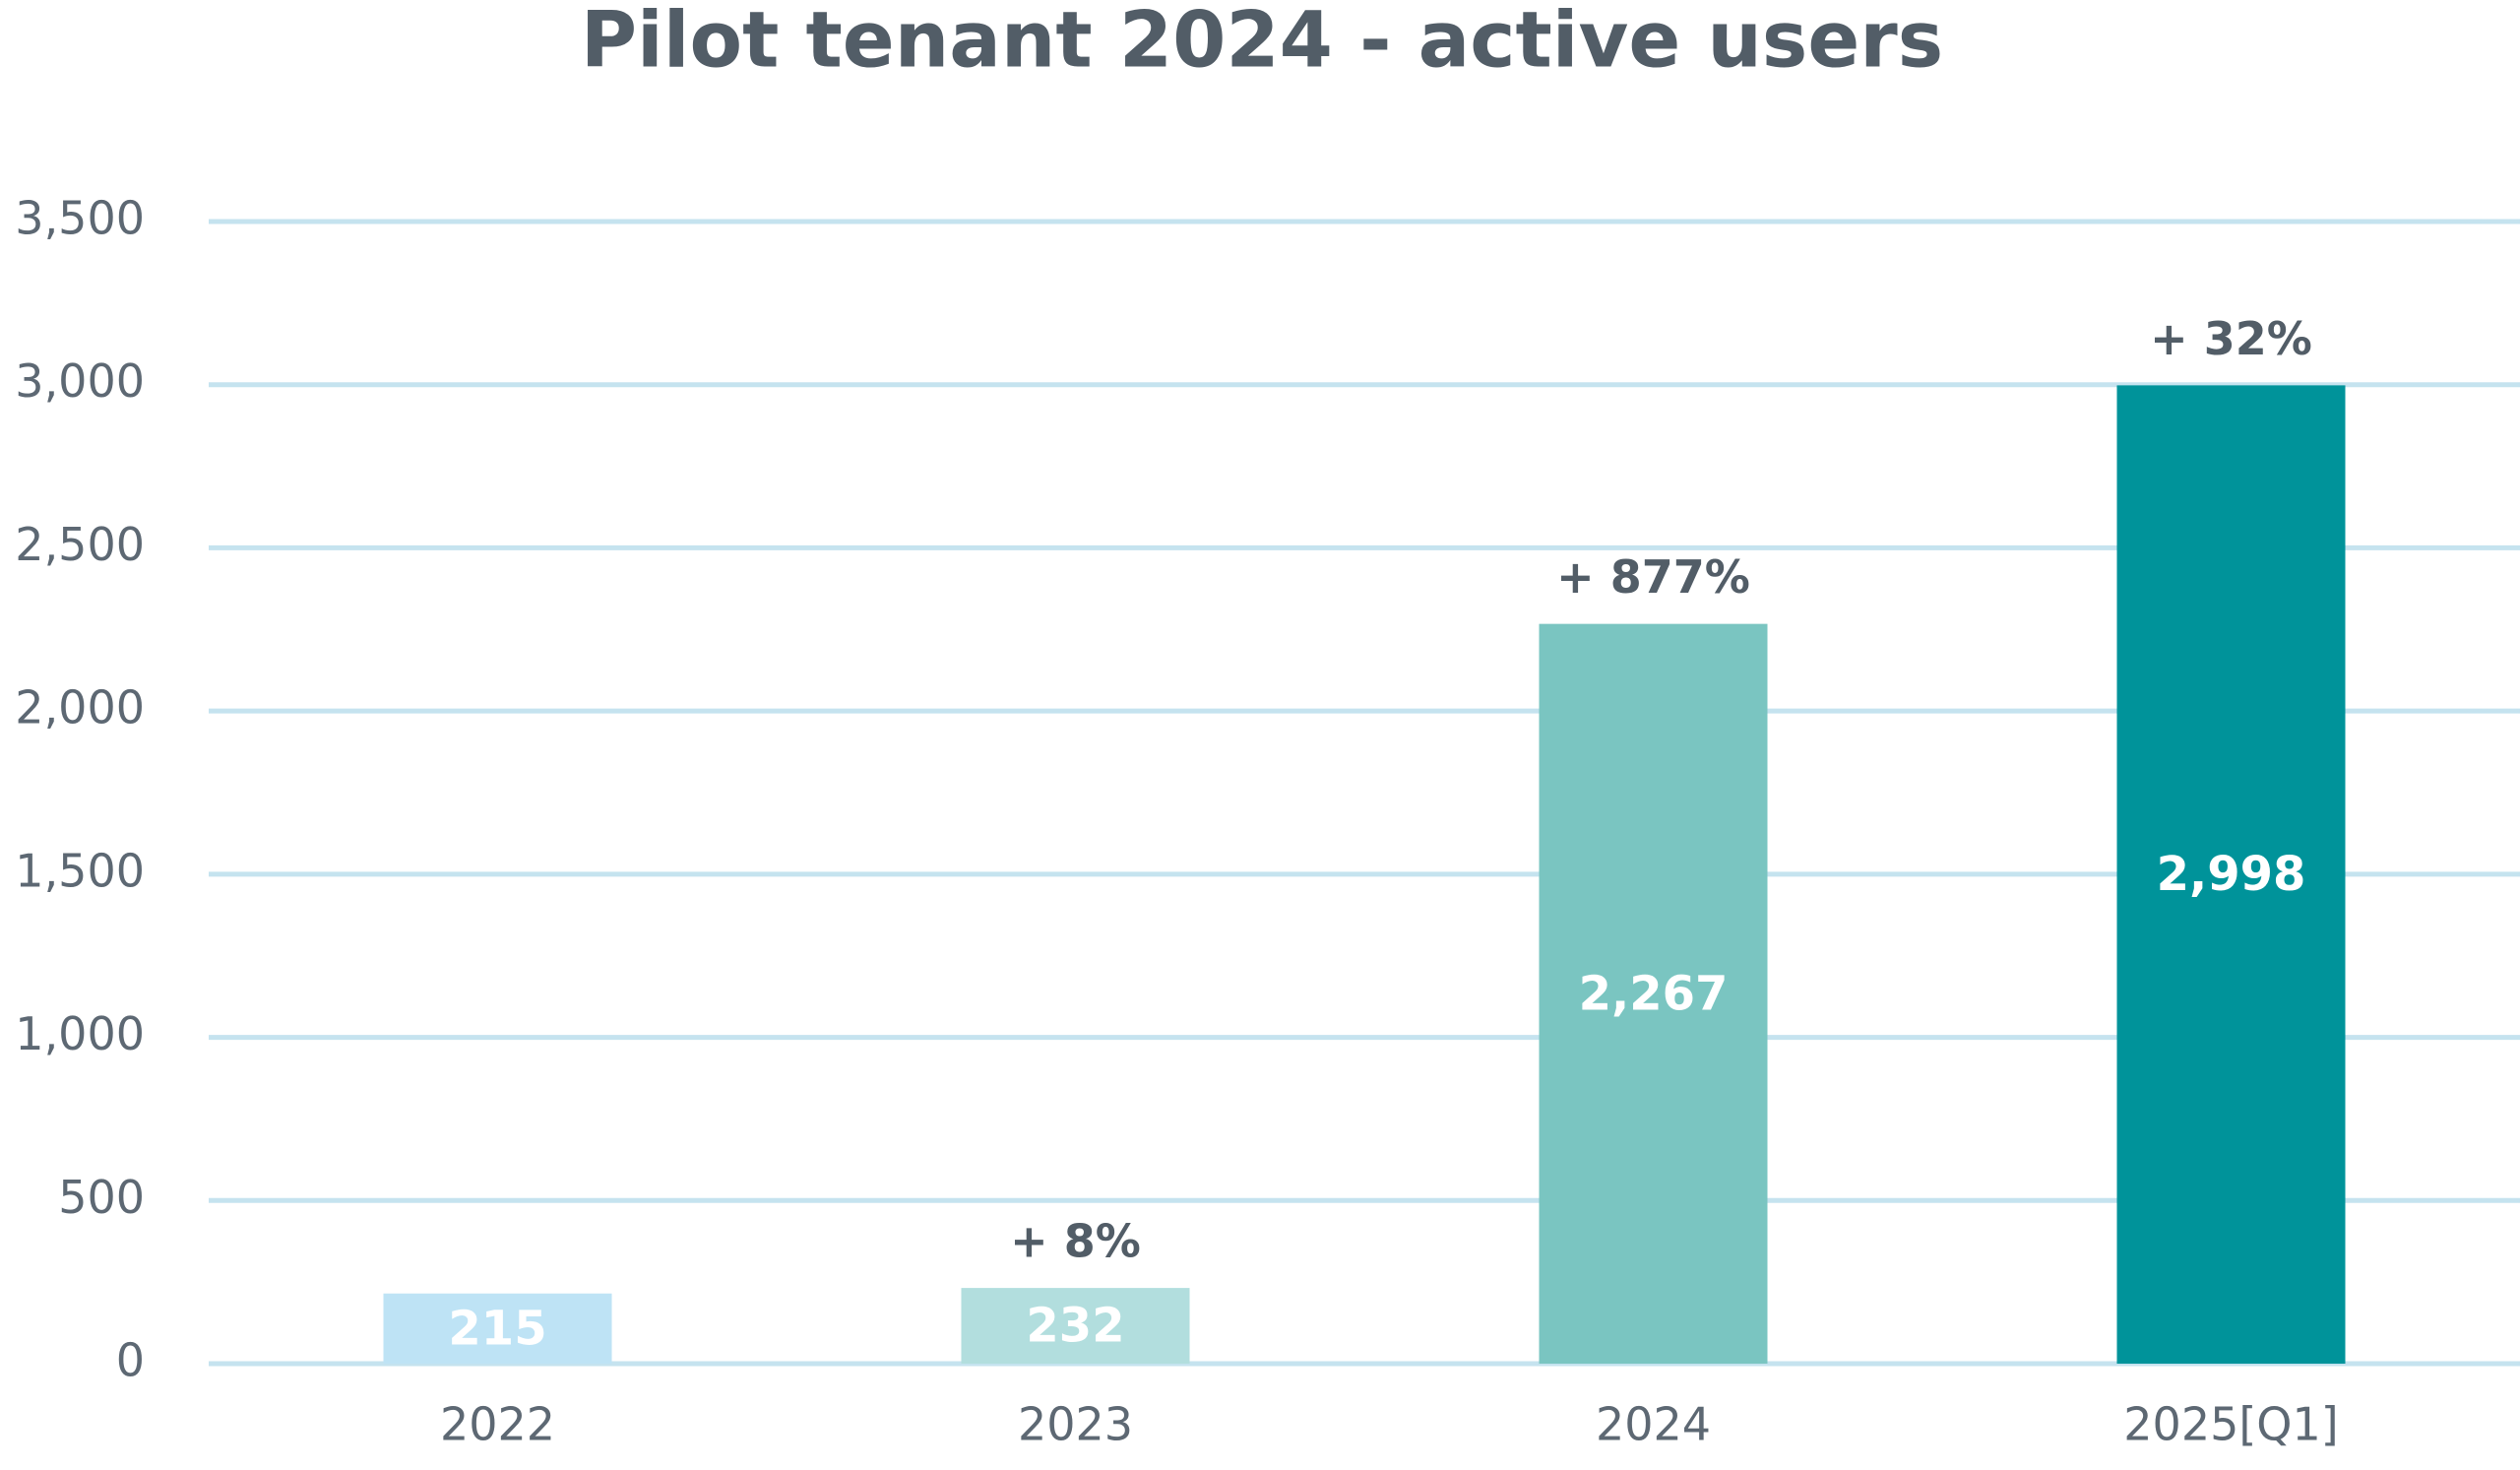 This screenshot has height=1470, width=2520. I want to click on y-tick-label: 3,000, so click(80, 381).